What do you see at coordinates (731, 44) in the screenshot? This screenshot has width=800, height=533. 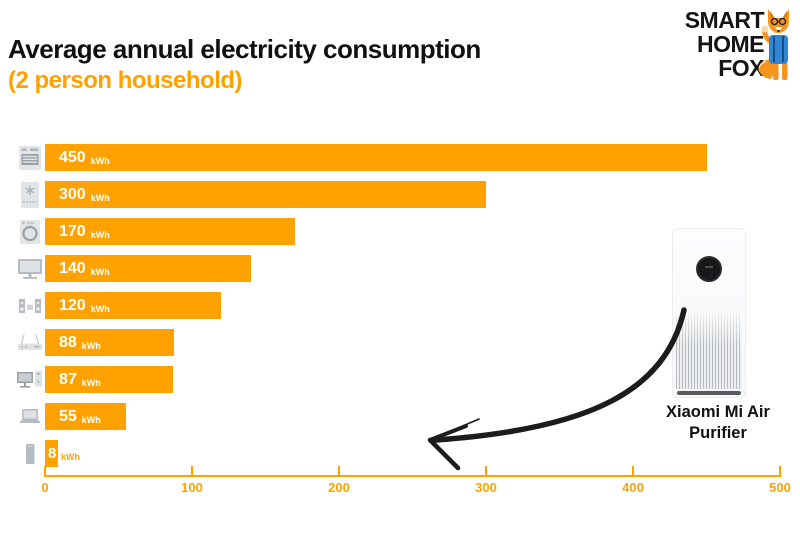 I see `logo-line: HOME` at bounding box center [731, 44].